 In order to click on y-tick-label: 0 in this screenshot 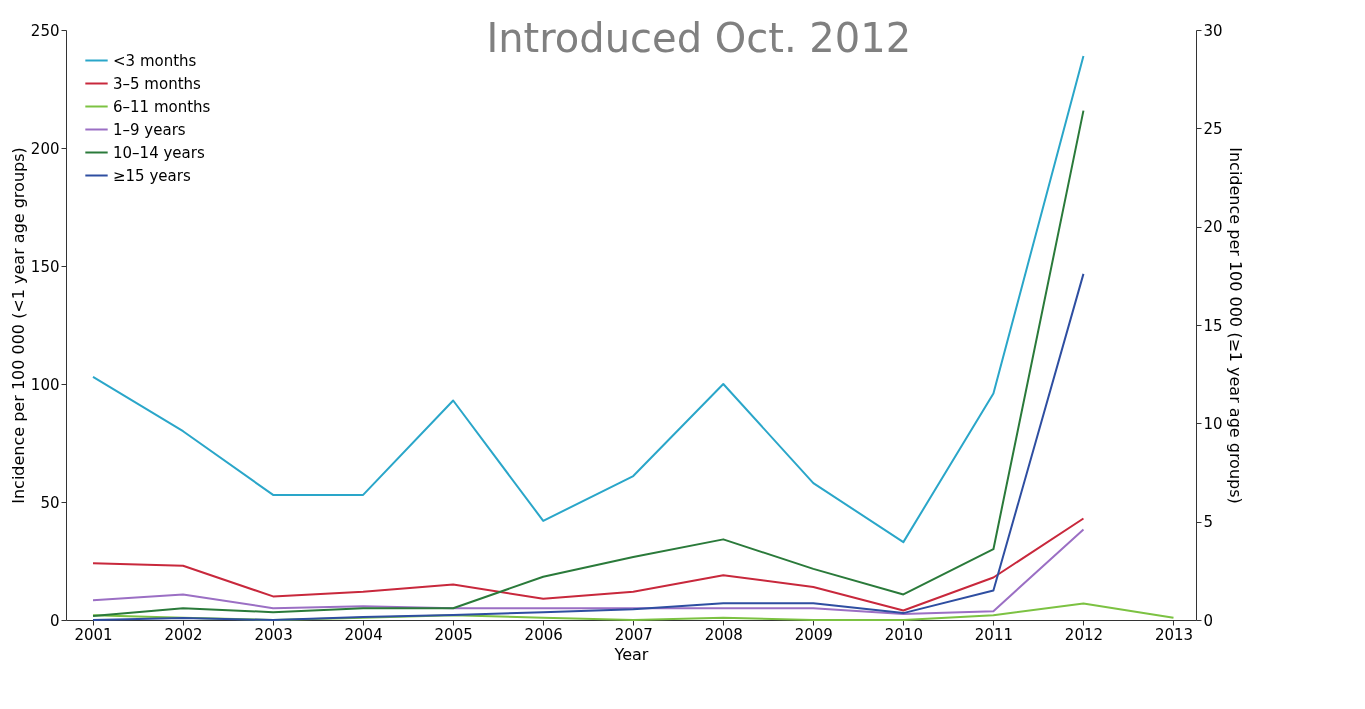, I will do `click(54, 620)`.